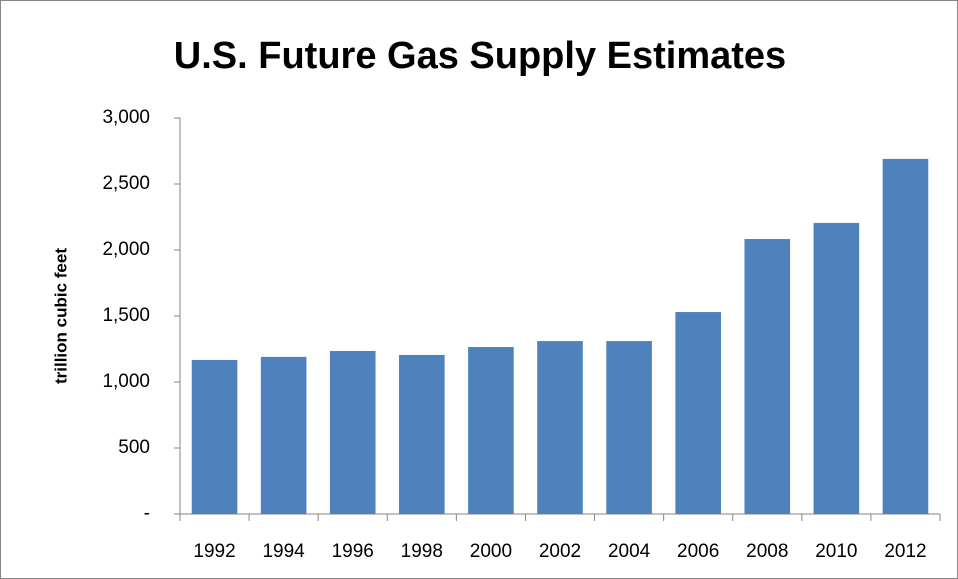 The image size is (958, 579). Describe the element at coordinates (134, 447) in the screenshot. I see `y-tick-label: 500` at that location.